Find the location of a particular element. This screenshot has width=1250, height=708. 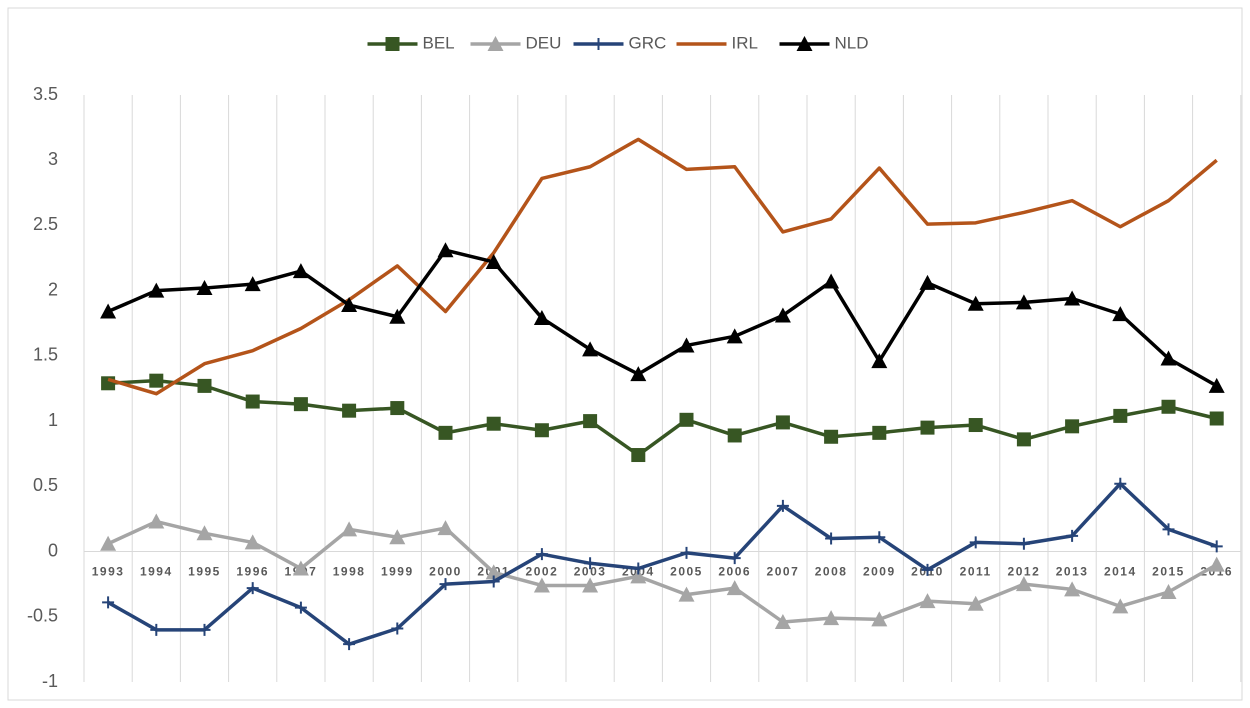

x-tick-label: 2013 is located at coordinates (1072, 572).